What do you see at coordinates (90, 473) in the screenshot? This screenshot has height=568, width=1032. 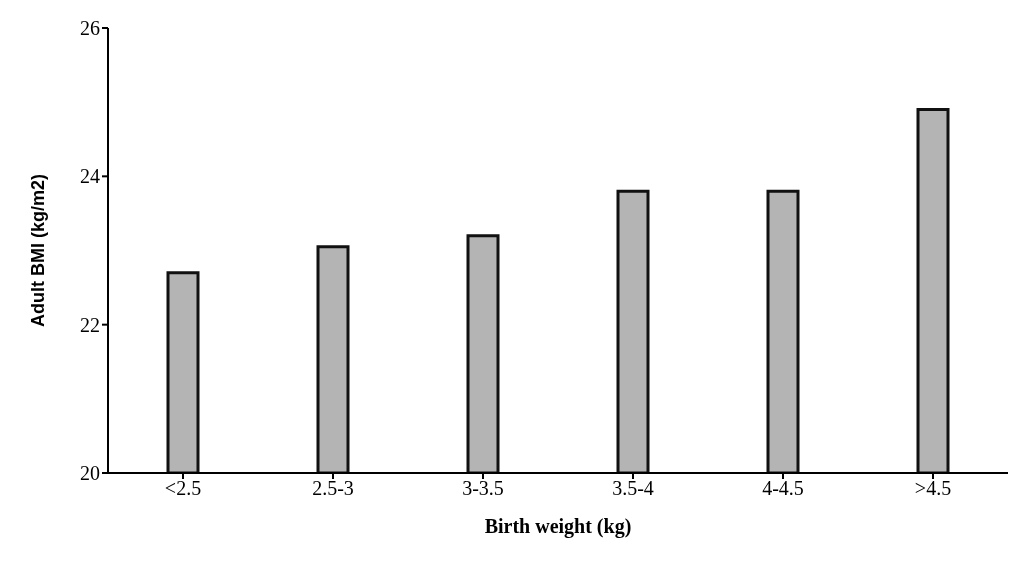 I see `y-tick-label: 20` at bounding box center [90, 473].